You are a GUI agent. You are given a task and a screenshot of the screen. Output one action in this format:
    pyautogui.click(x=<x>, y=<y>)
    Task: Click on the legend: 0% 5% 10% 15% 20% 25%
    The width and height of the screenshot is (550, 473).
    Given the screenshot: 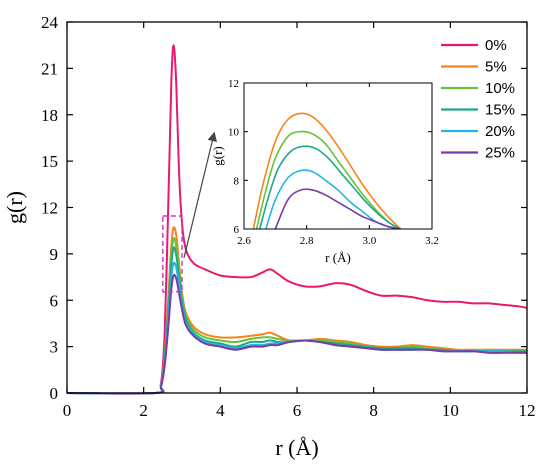 What is the action you would take?
    pyautogui.click(x=478, y=99)
    